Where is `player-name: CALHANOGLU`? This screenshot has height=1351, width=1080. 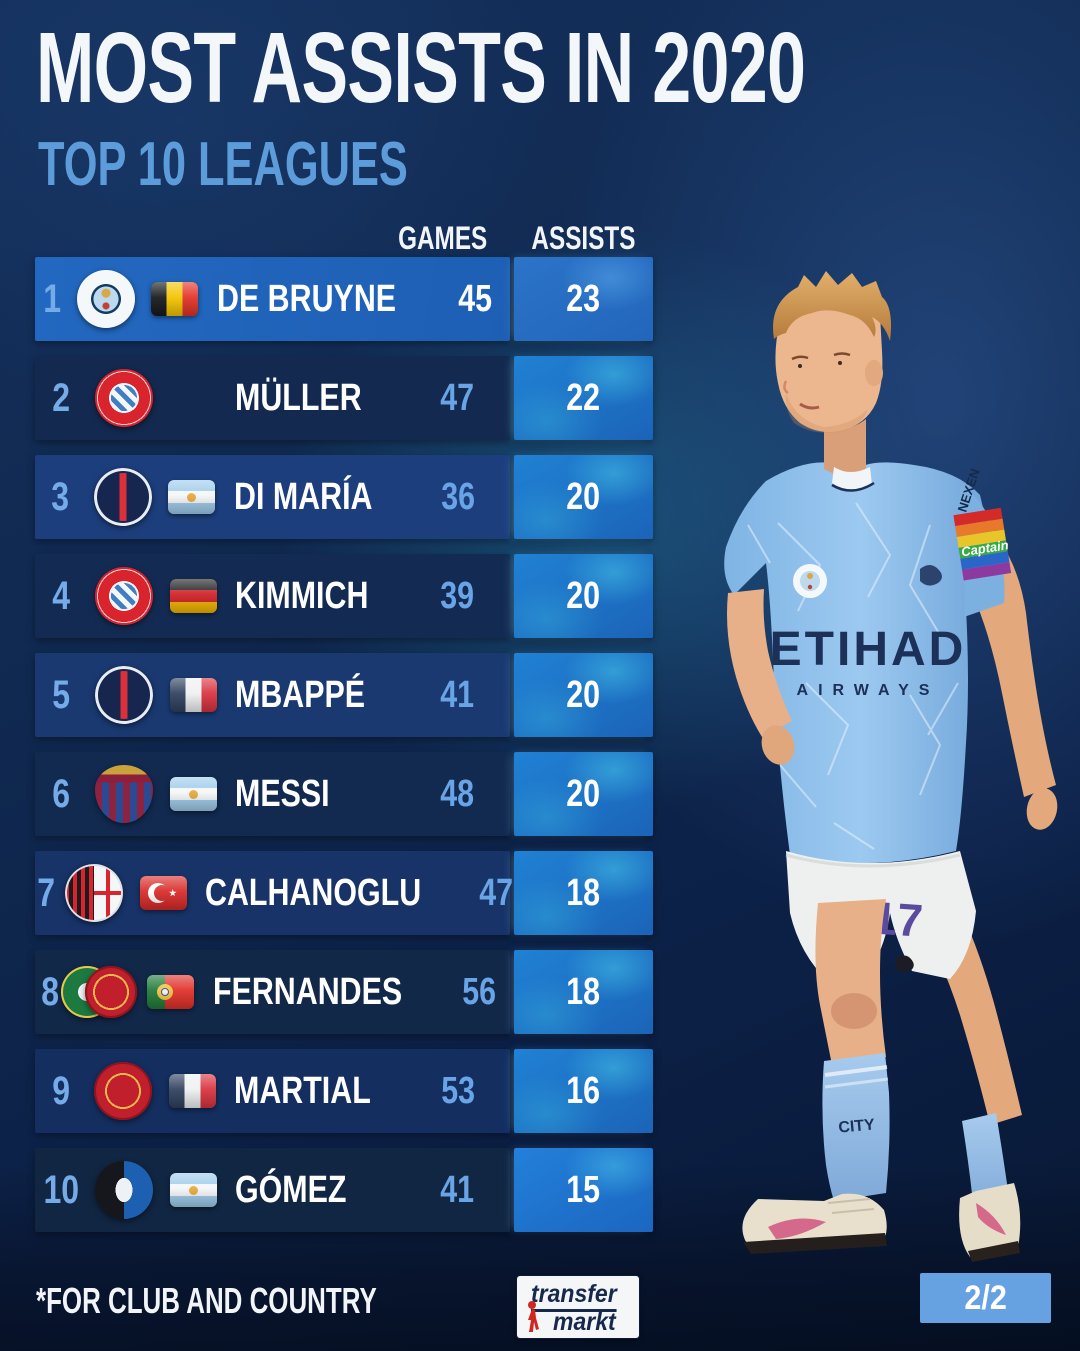
player-name: CALHANOGLU is located at coordinates (335, 893).